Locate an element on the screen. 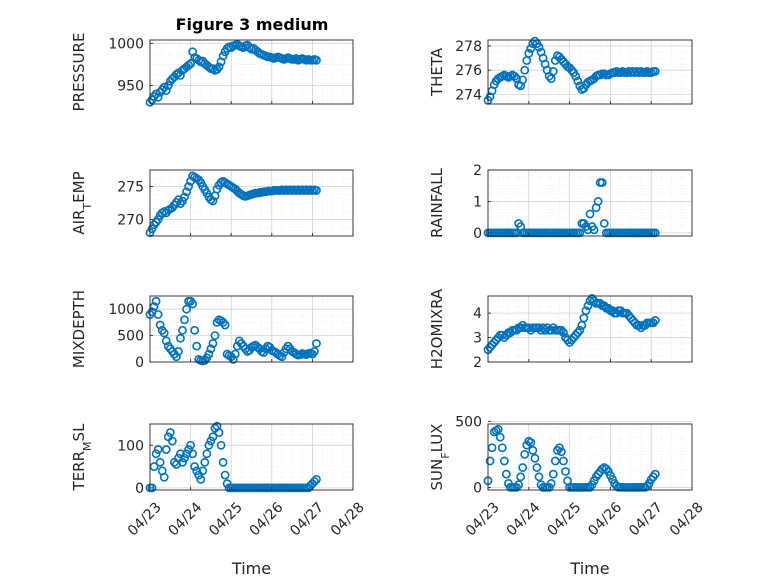  y-tick-label: 270 is located at coordinates (130, 221).